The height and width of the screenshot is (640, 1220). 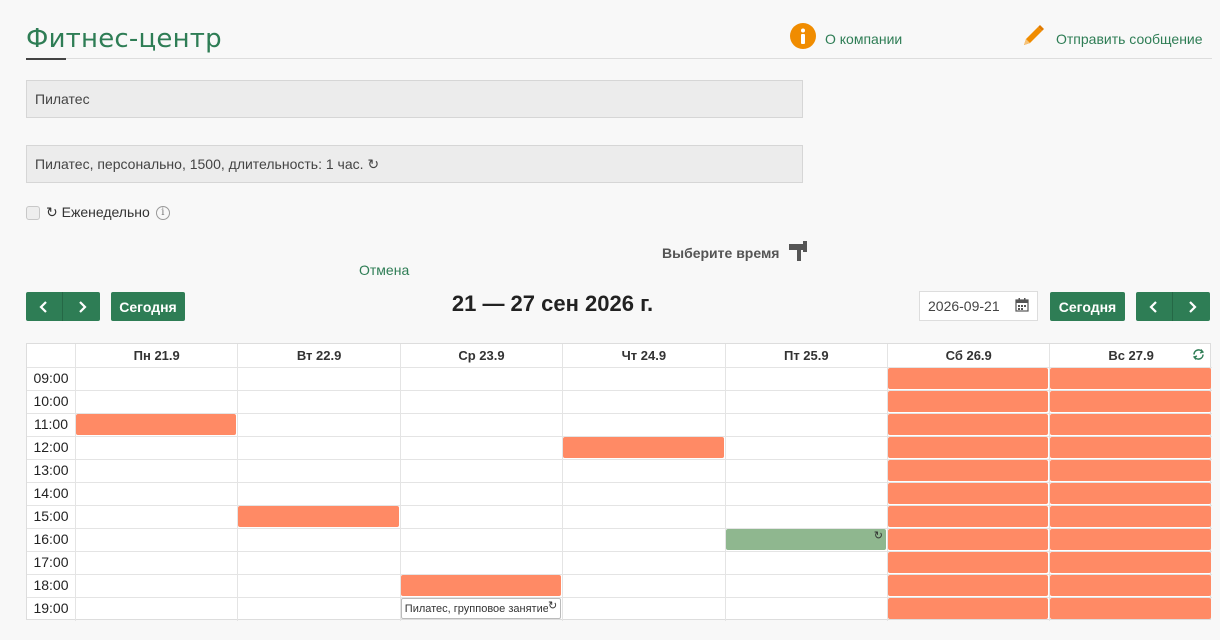 What do you see at coordinates (33, 212) in the screenshot?
I see `weekly-checkbox` at bounding box center [33, 212].